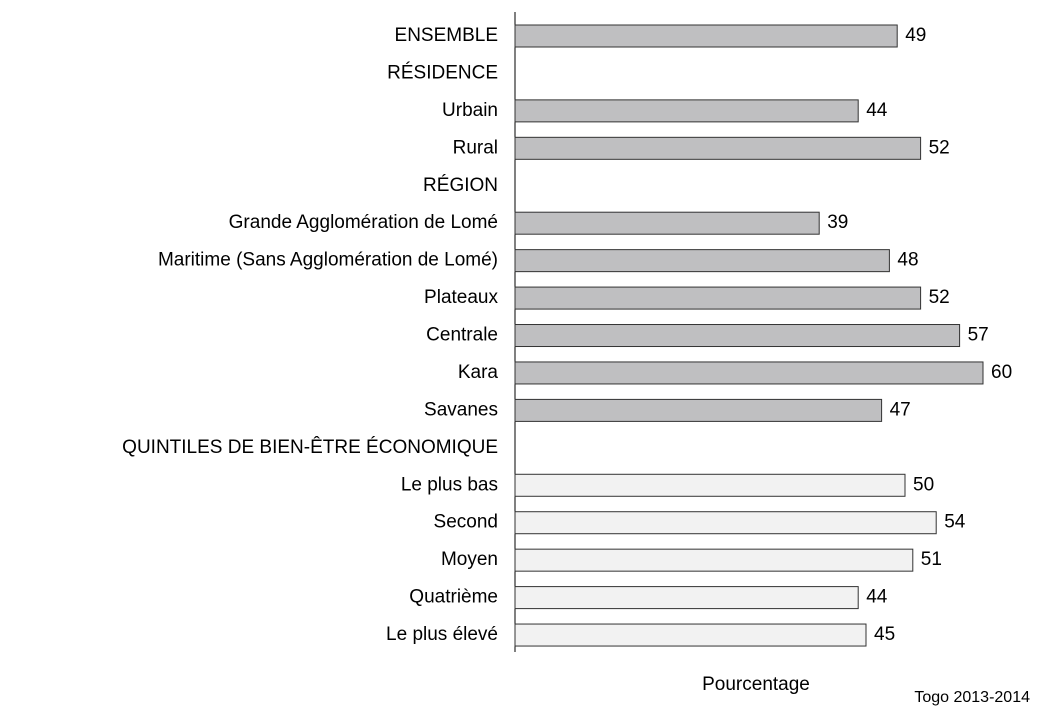 The image size is (1038, 708). What do you see at coordinates (900, 409) in the screenshot?
I see `value-label: 47` at bounding box center [900, 409].